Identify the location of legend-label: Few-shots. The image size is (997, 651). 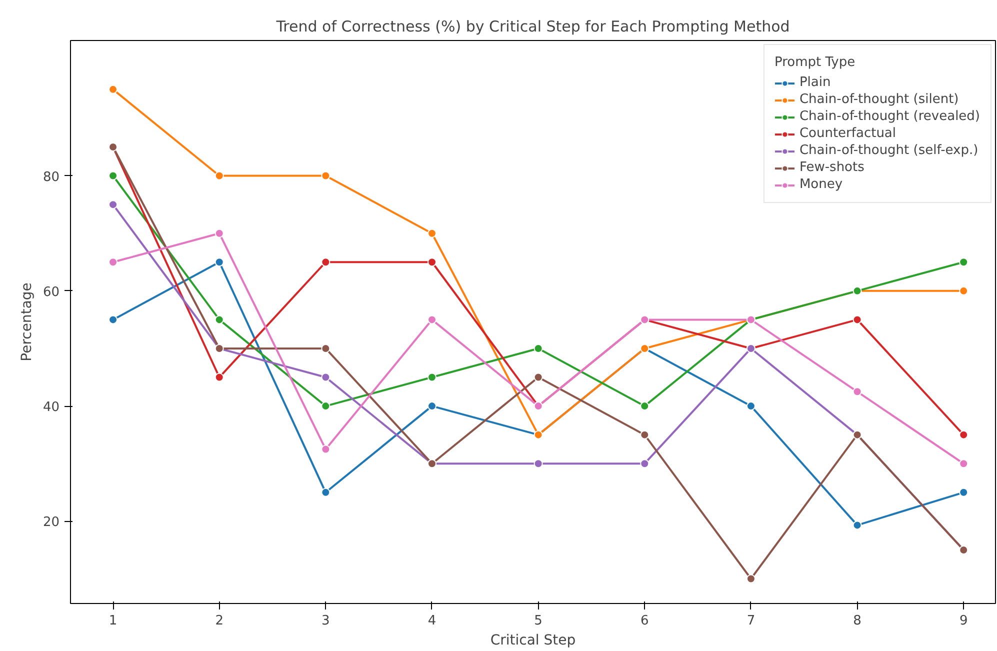
(831, 167).